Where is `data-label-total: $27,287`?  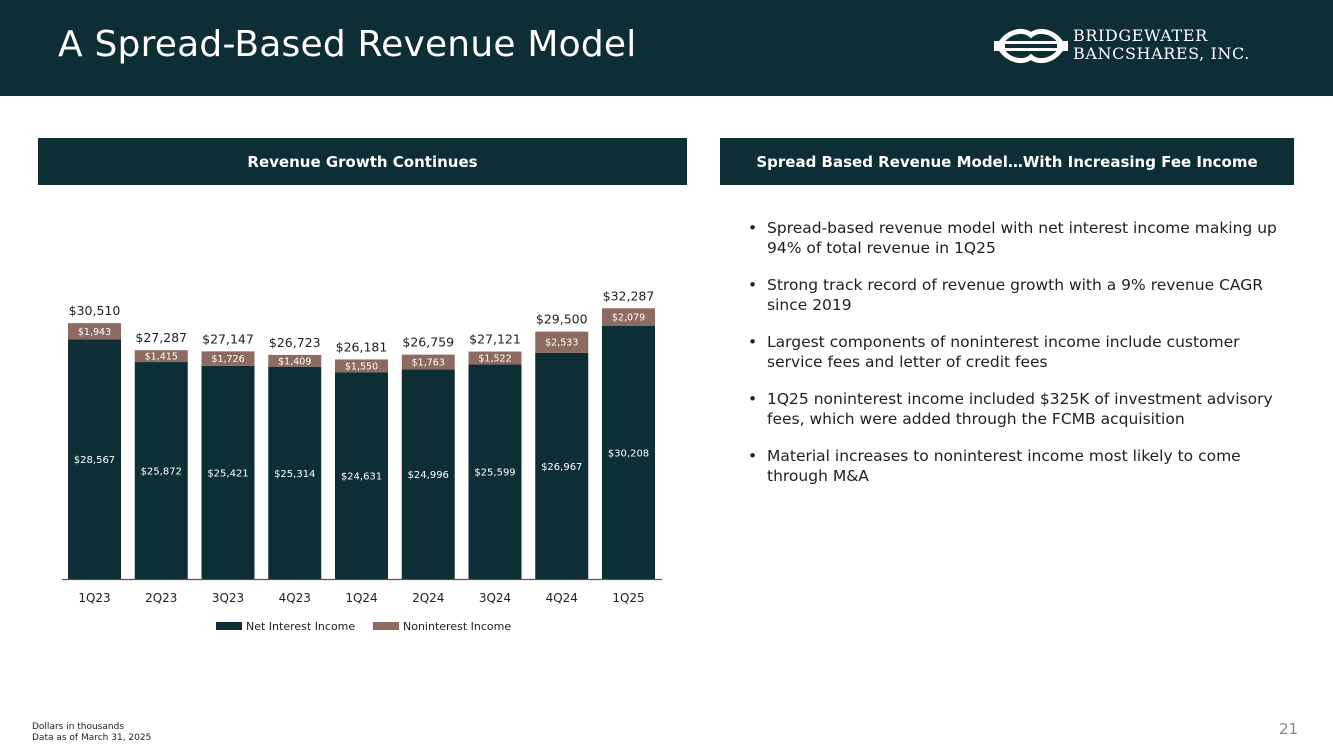
data-label-total: $27,287 is located at coordinates (161, 337).